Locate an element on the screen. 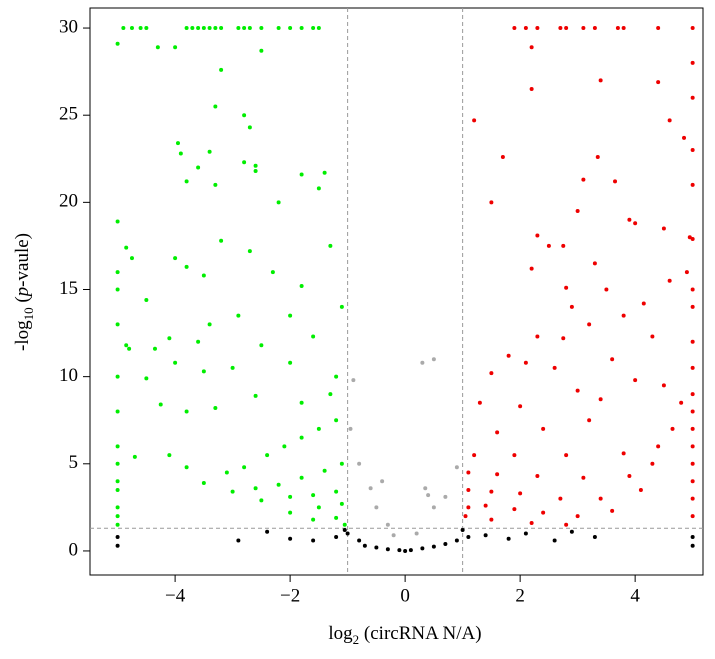 The image size is (715, 659). y-tick-label: 5 is located at coordinates (74, 462).